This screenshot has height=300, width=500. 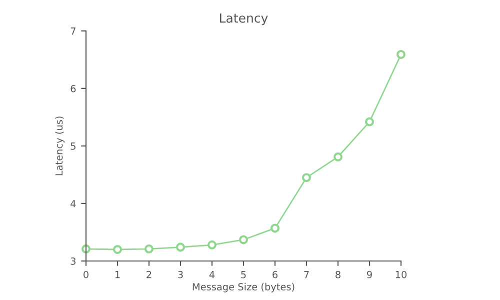 What do you see at coordinates (60, 146) in the screenshot?
I see `y-axis-title: Latency (us)` at bounding box center [60, 146].